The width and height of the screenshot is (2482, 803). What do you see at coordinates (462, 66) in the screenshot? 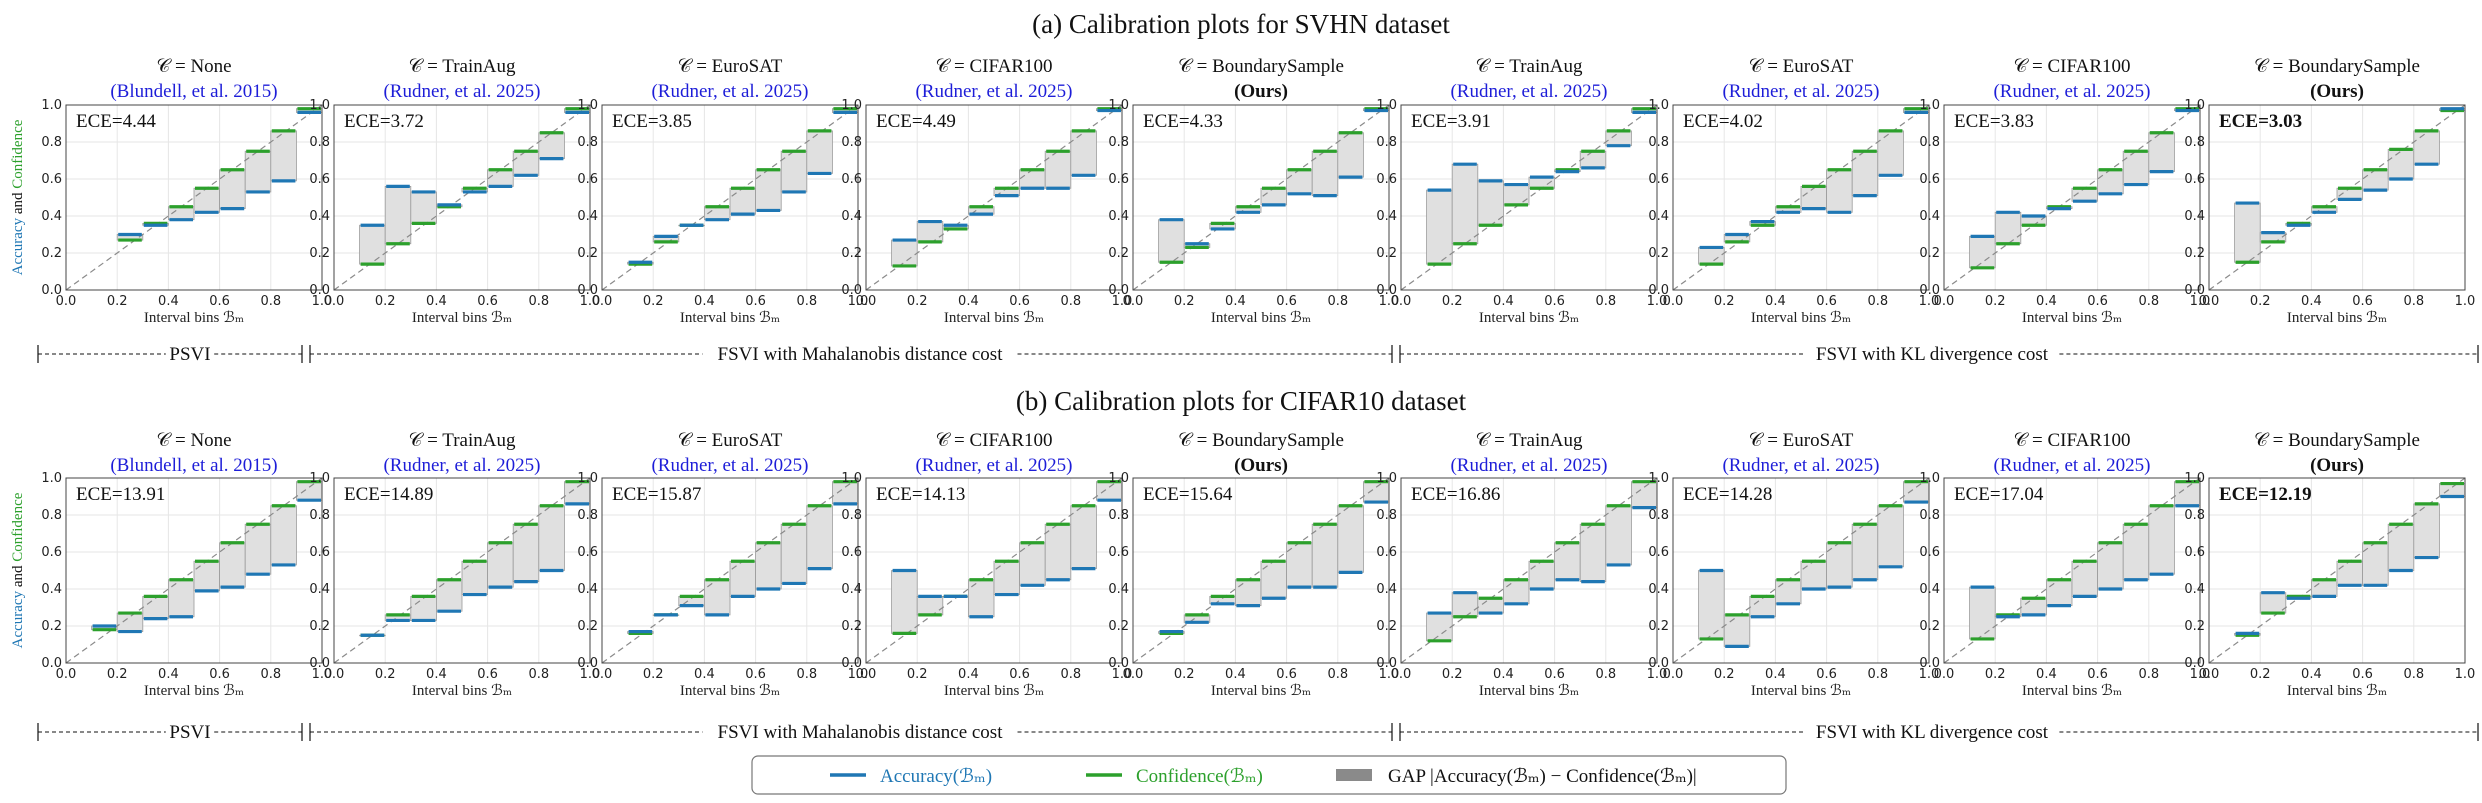
I see `subplot-title: 𝒞 = TrainAug` at bounding box center [462, 66].